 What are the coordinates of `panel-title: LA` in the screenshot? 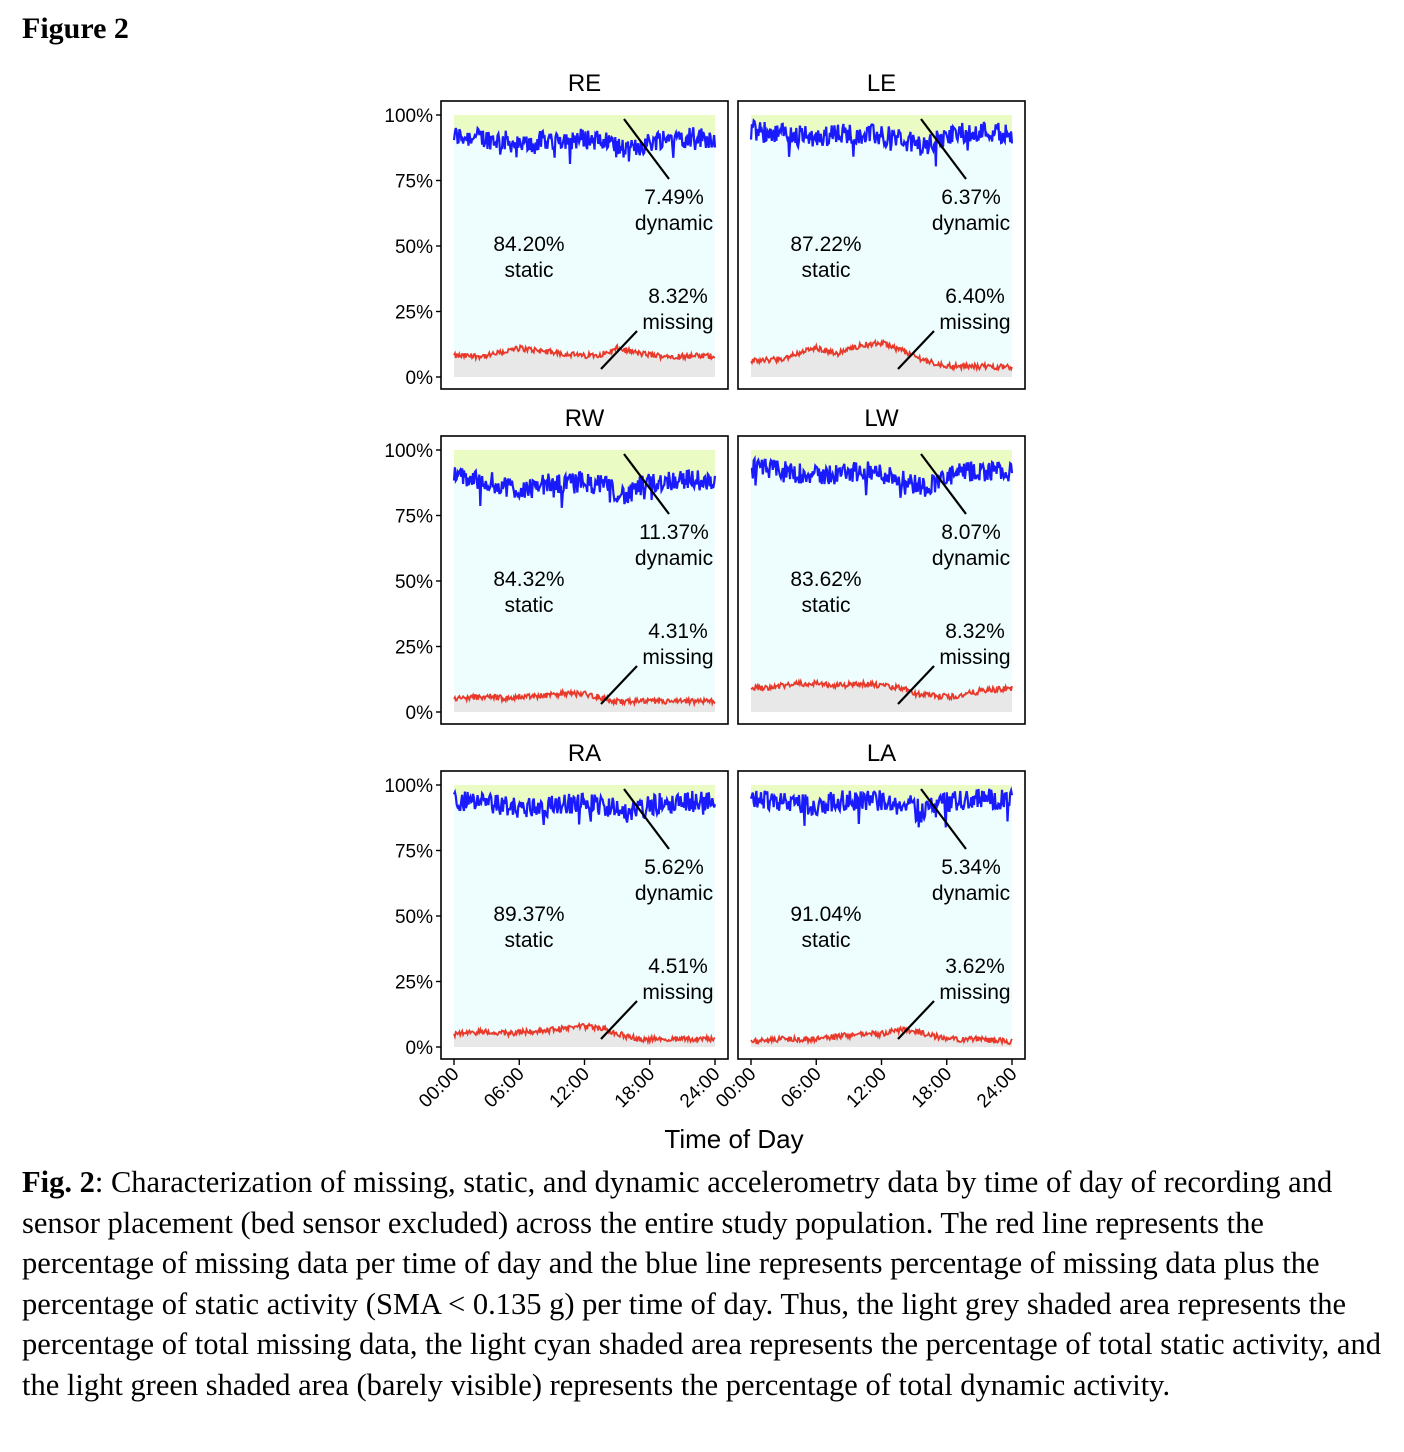 It's located at (881, 753).